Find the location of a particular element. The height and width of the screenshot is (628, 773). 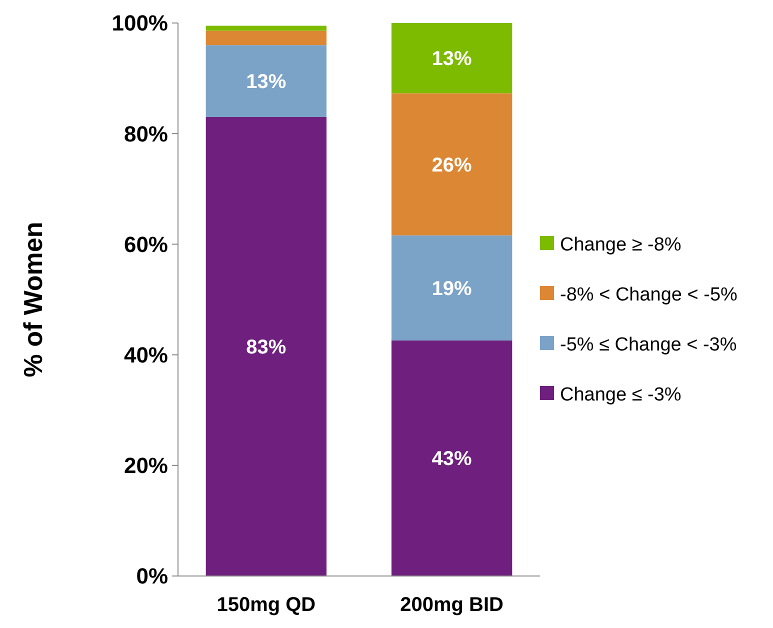

data-label: 26% is located at coordinates (452, 165).